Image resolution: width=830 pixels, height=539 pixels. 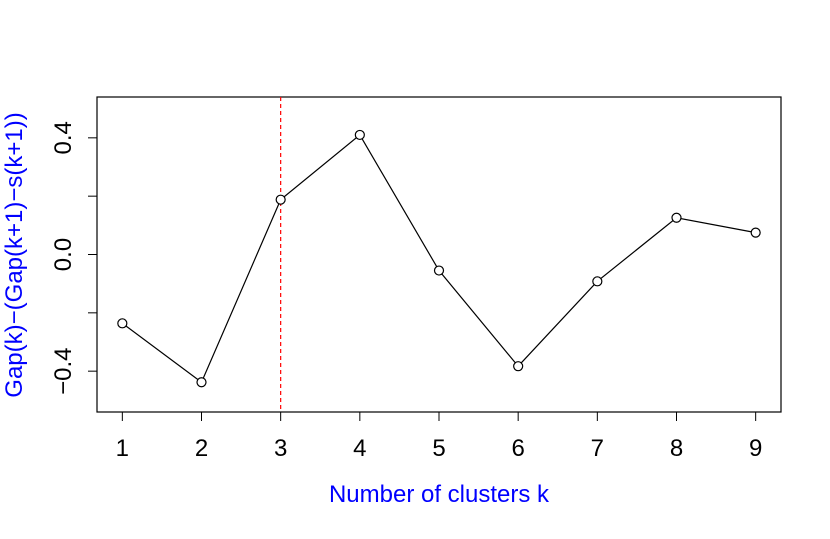 What do you see at coordinates (63, 254) in the screenshot?
I see `y-tick-label: 0.0` at bounding box center [63, 254].